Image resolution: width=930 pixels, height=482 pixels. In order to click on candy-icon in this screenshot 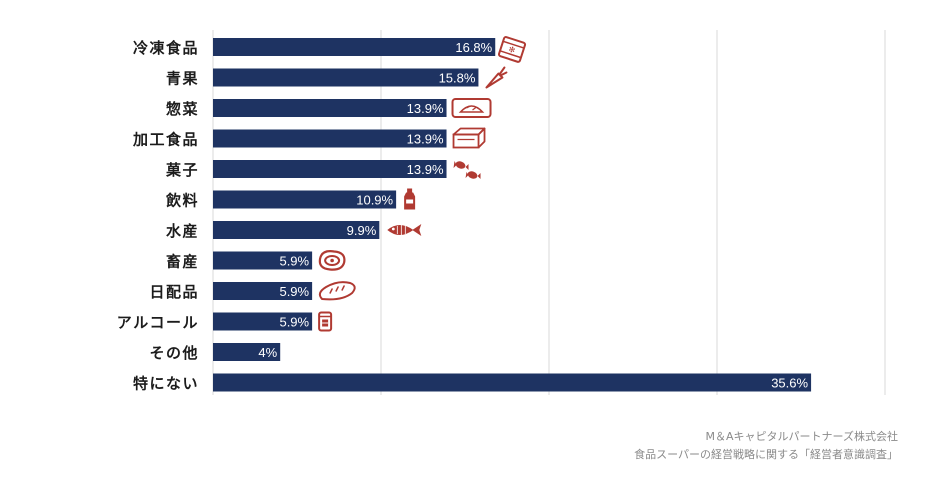, I will do `click(467, 170)`.